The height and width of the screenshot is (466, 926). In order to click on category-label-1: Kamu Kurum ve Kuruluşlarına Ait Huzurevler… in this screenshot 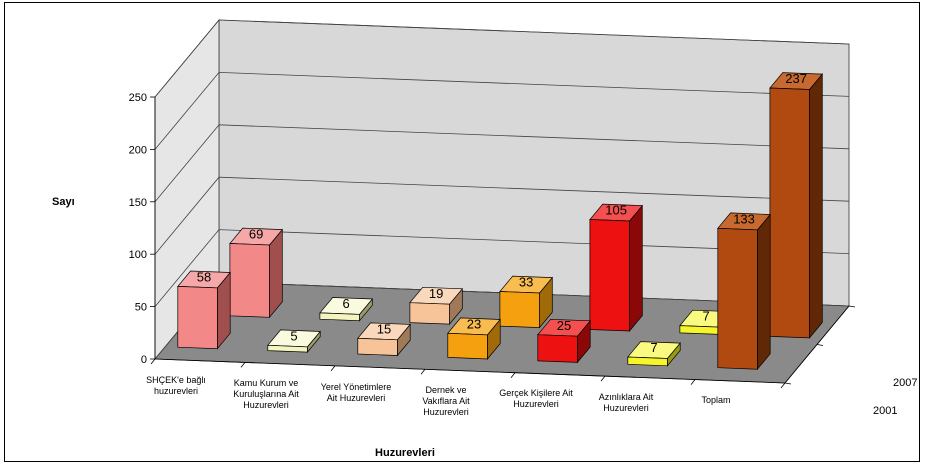, I will do `click(266, 394)`.